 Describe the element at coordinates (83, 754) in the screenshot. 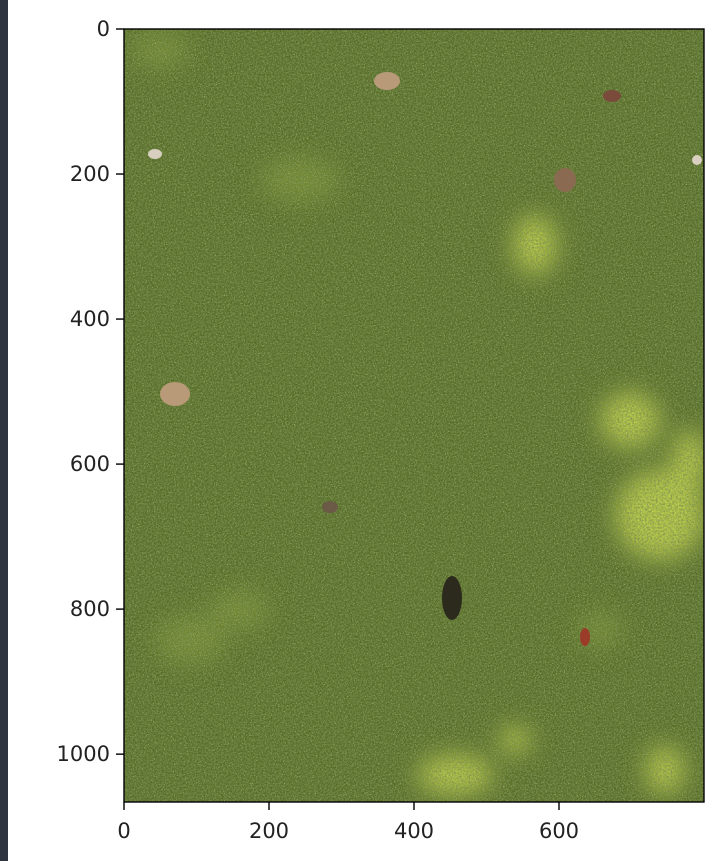

I see `y-tick-label: 1000` at that location.